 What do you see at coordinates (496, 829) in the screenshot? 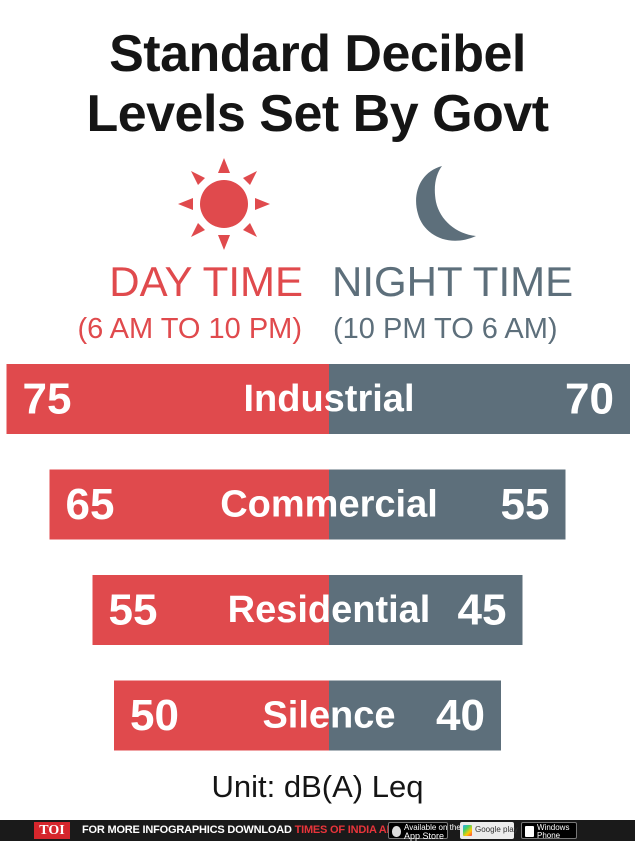
I see `google-play-badge-label: Google play` at bounding box center [496, 829].